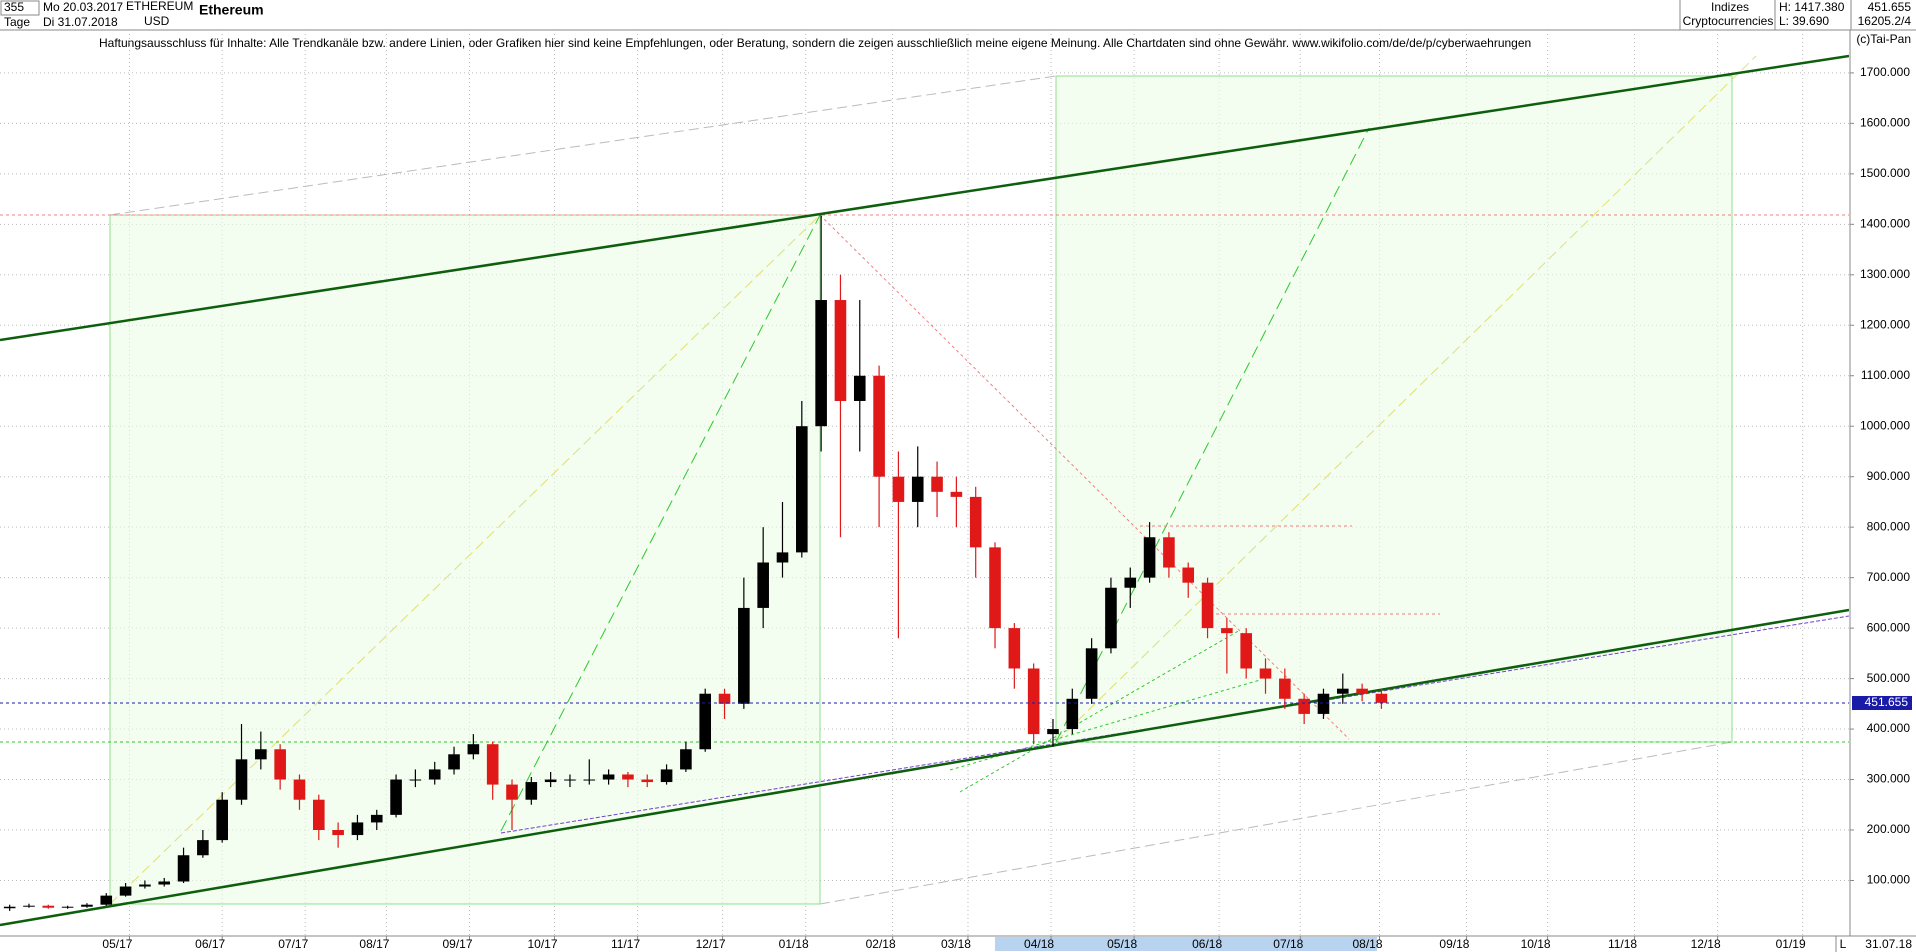  Describe the element at coordinates (293, 944) in the screenshot. I see `x-tick-label: 07/17` at that location.